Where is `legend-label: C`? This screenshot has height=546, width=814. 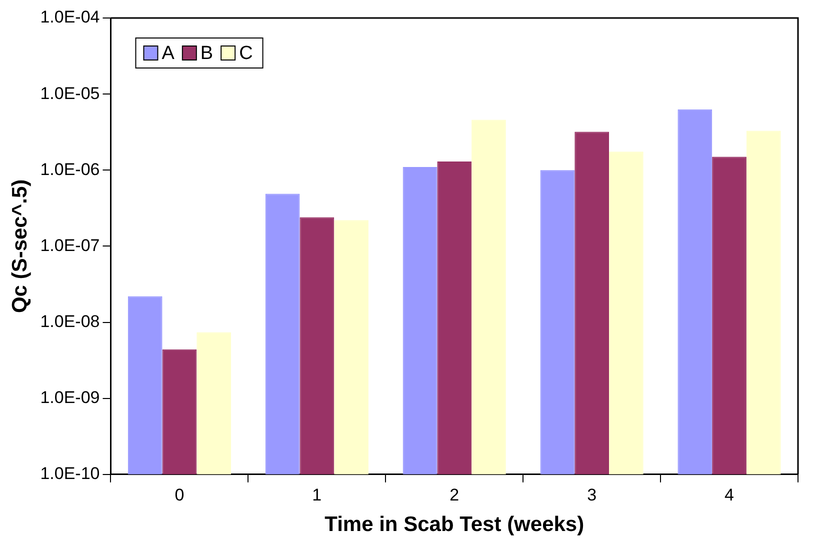
legend-label: C is located at coordinates (246, 53).